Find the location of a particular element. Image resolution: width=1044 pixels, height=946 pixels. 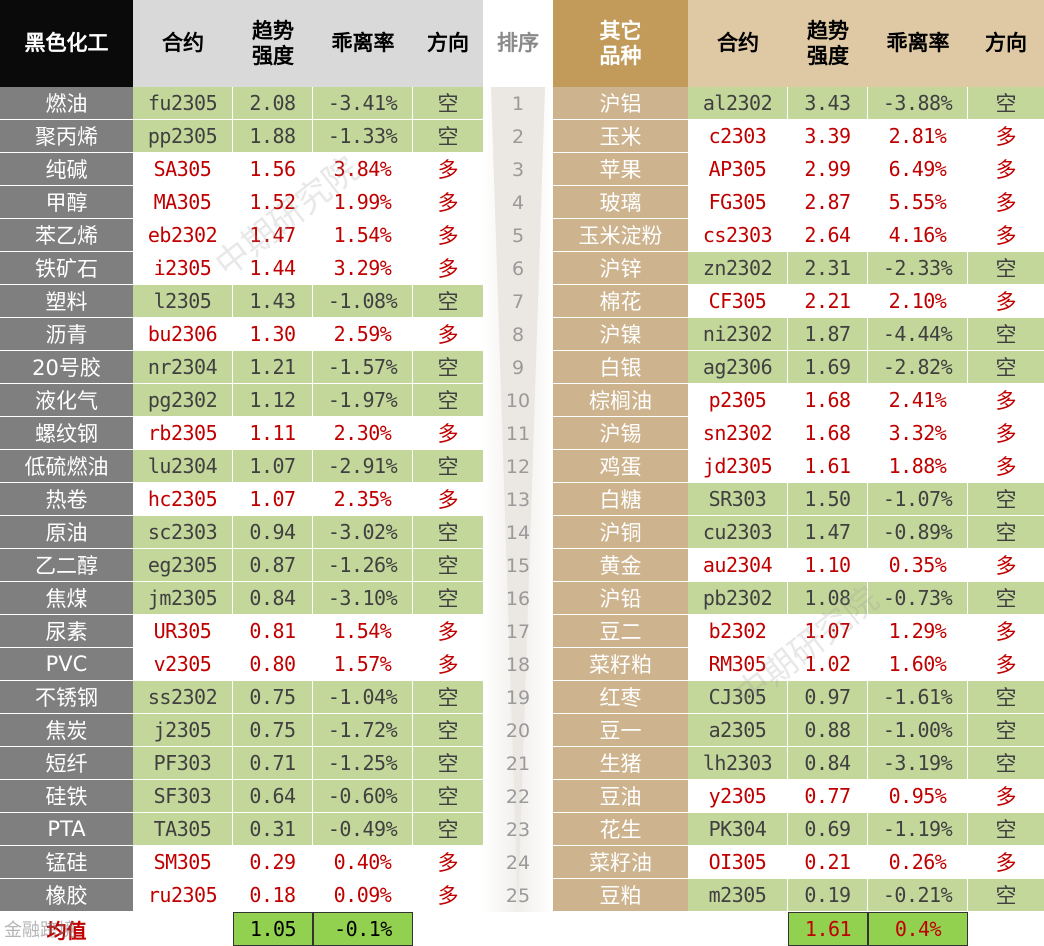

left-deviation-rate: -1.57% is located at coordinates (363, 367).